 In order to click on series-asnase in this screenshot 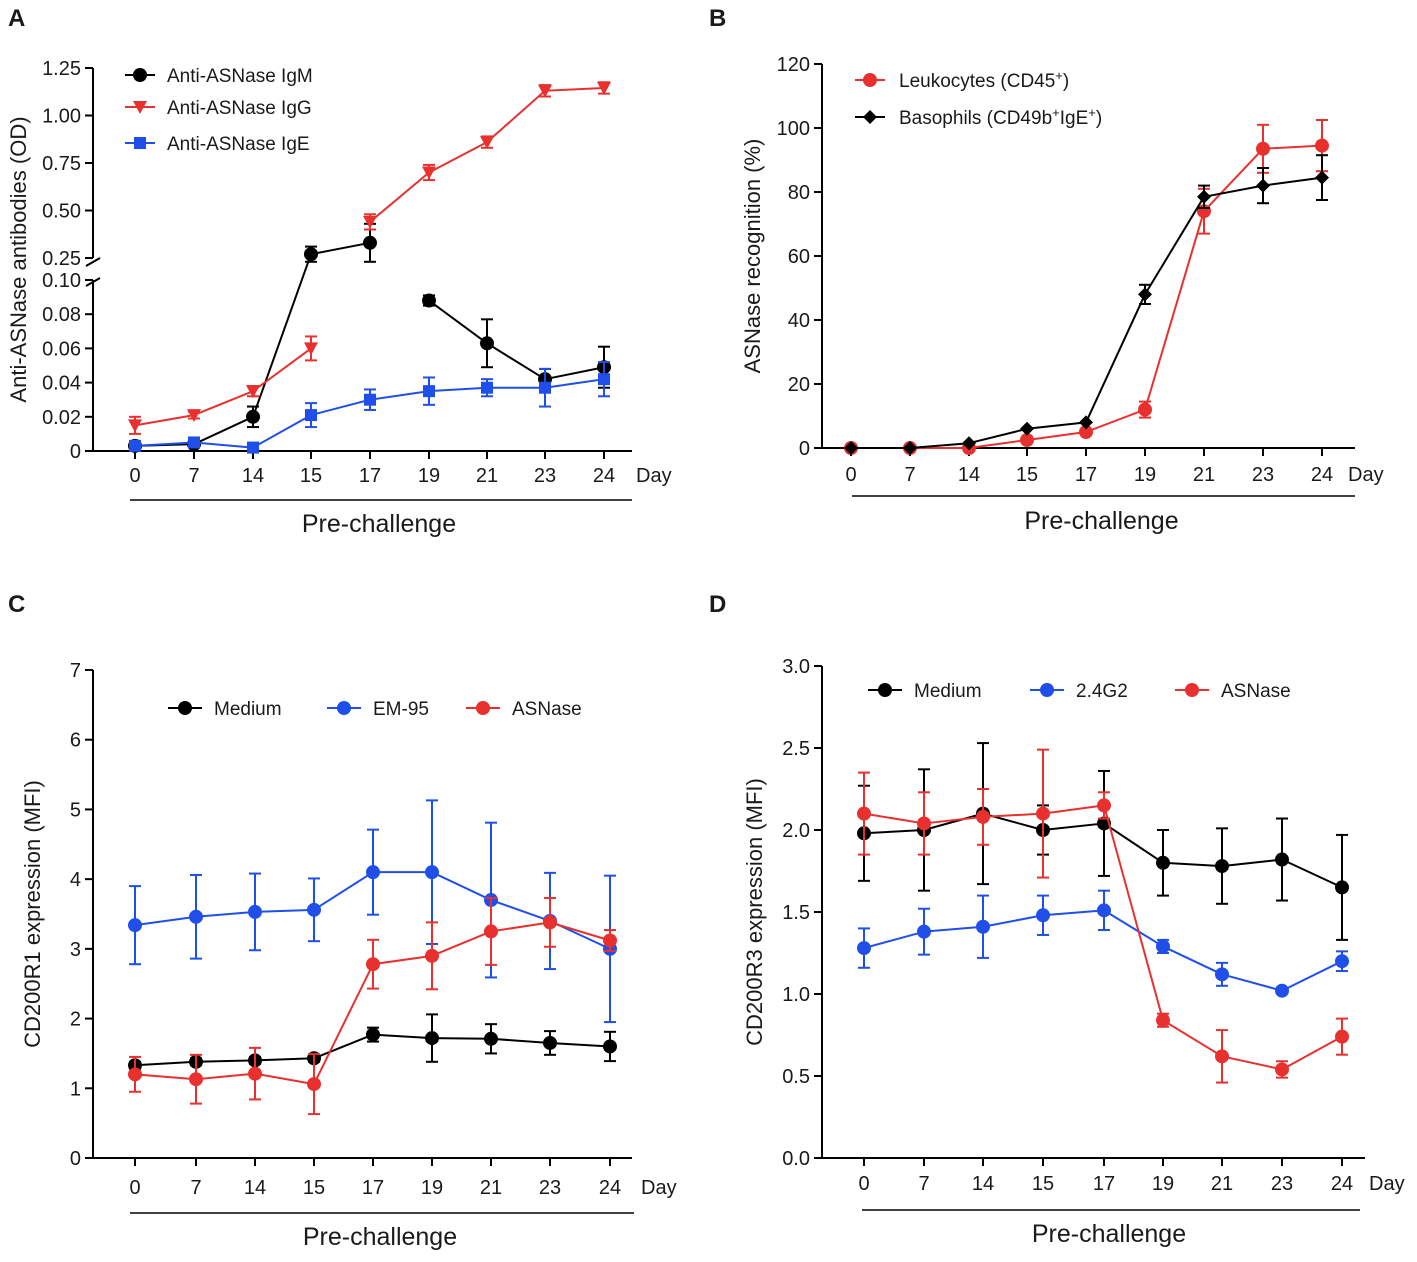, I will do `click(1103, 916)`.